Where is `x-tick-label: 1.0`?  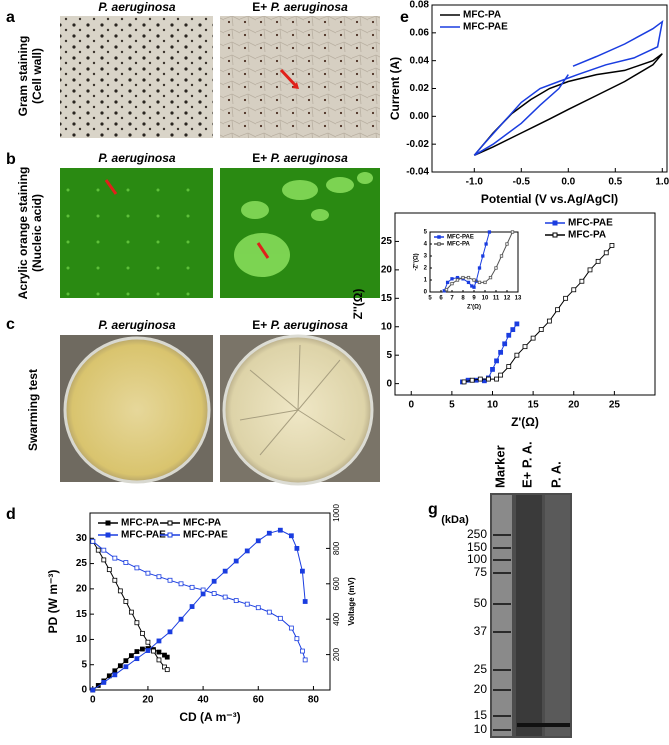
x-tick-label: 1.0 is located at coordinates (662, 182).